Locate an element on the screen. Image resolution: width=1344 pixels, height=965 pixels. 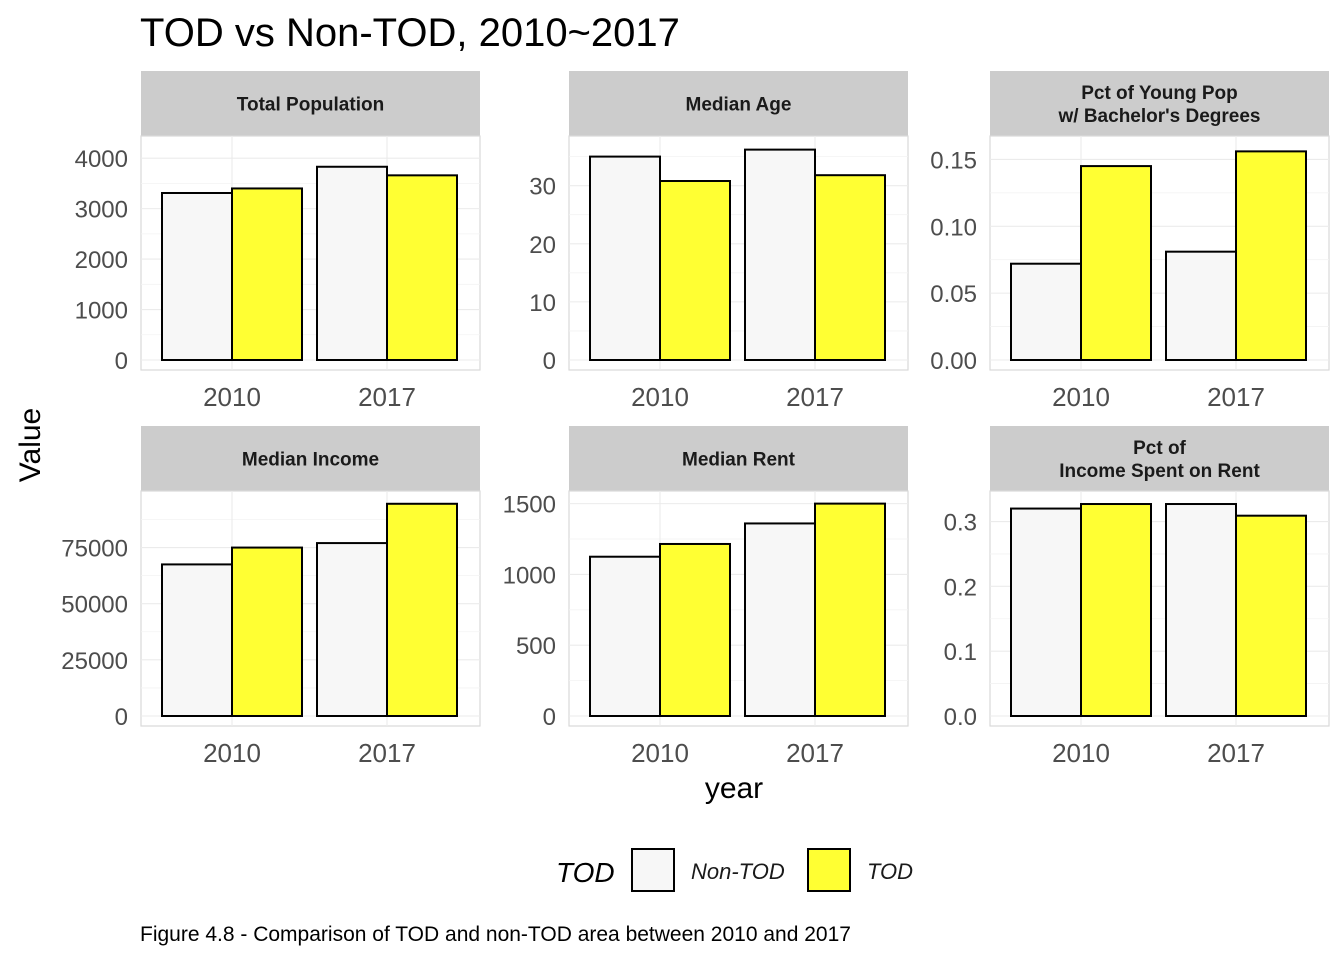
legend-label-non-tod: Non-TOD is located at coordinates (738, 871).